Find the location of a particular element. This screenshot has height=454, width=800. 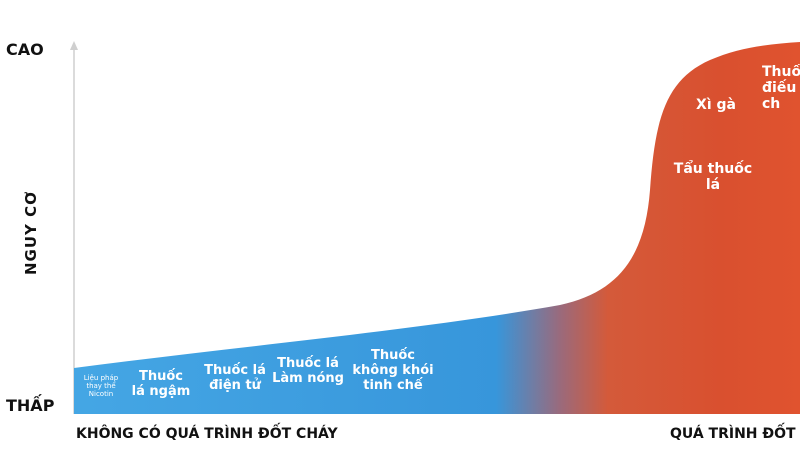

product-pipe: Tẩu thuốc lá is located at coordinates (713, 177).